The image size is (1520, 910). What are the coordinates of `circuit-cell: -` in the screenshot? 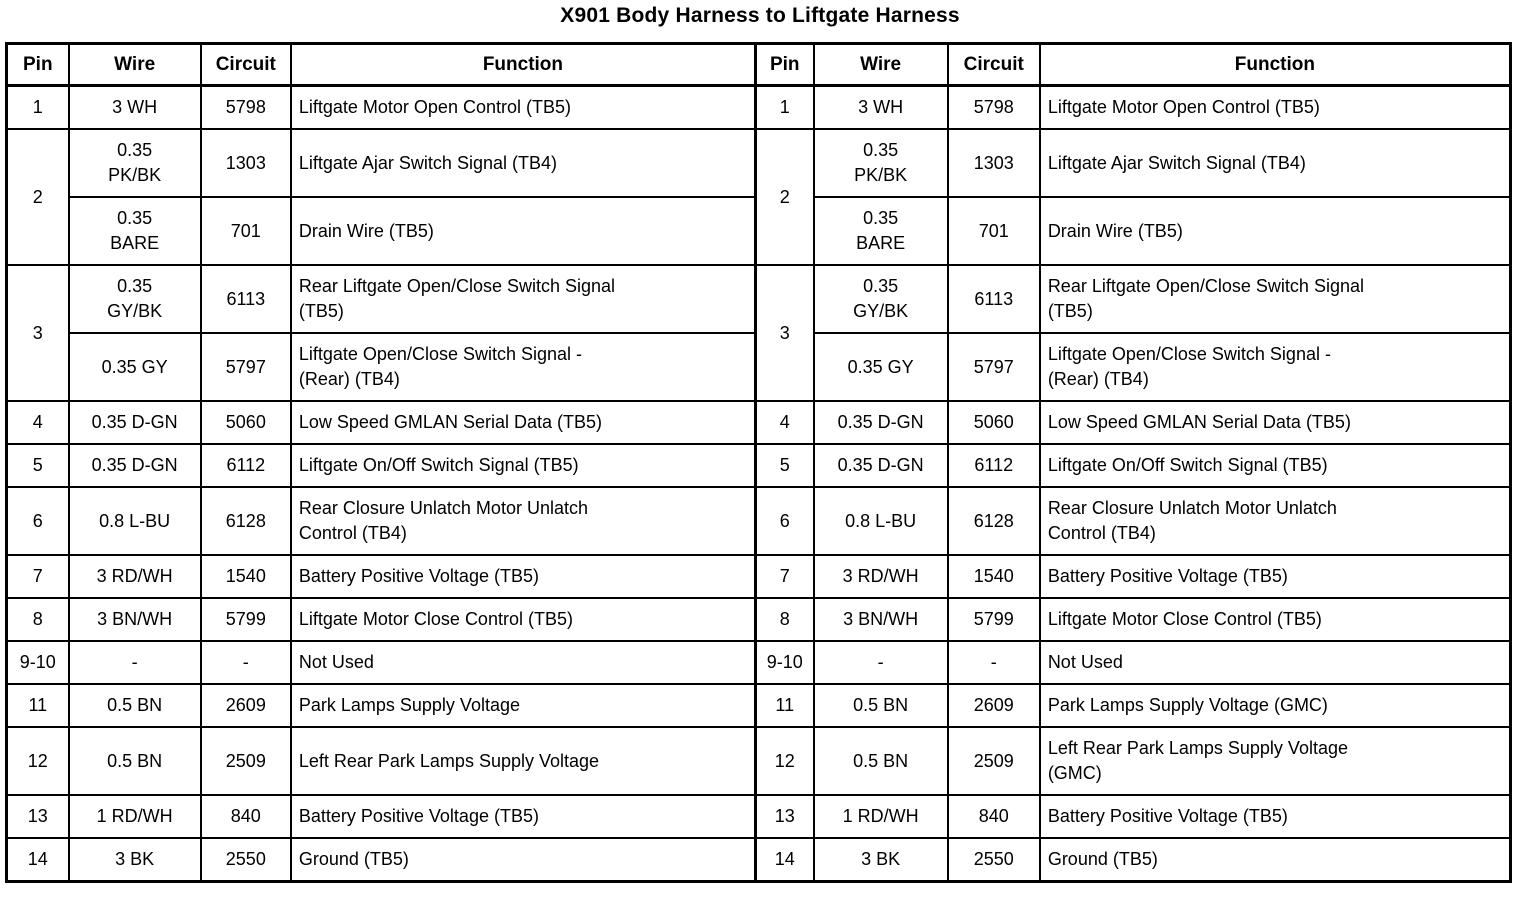 It's located at (993, 662).